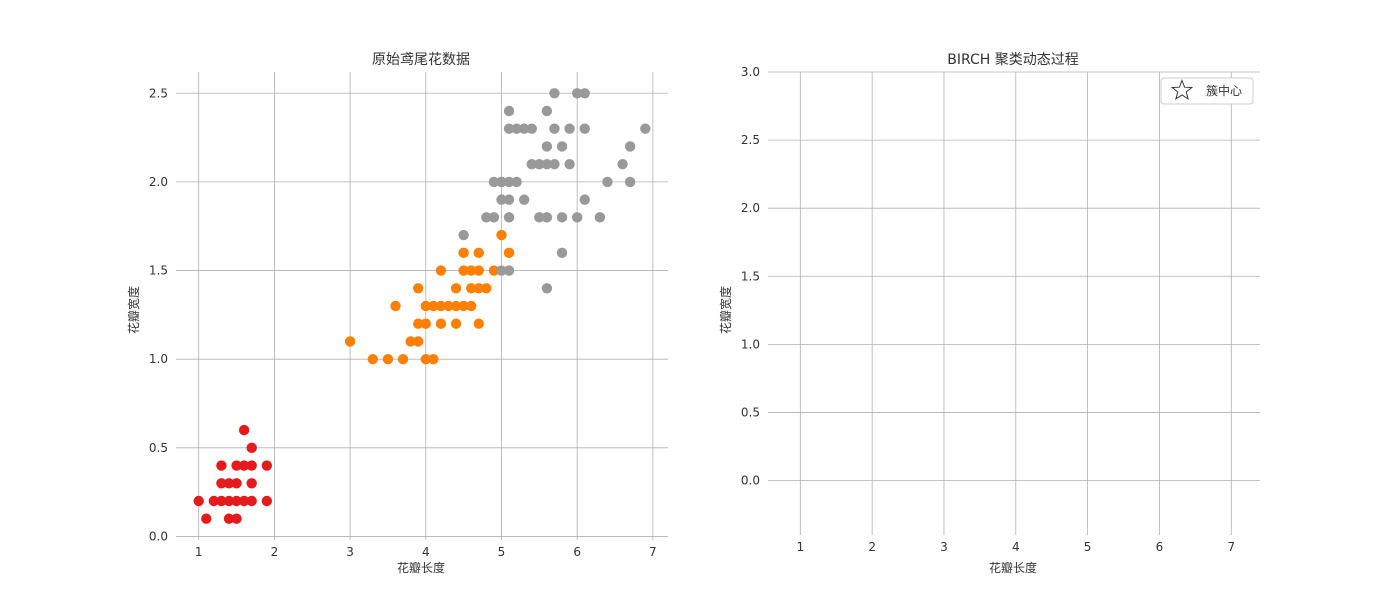  I want to click on x-tick-label: 5, so click(1088, 547).